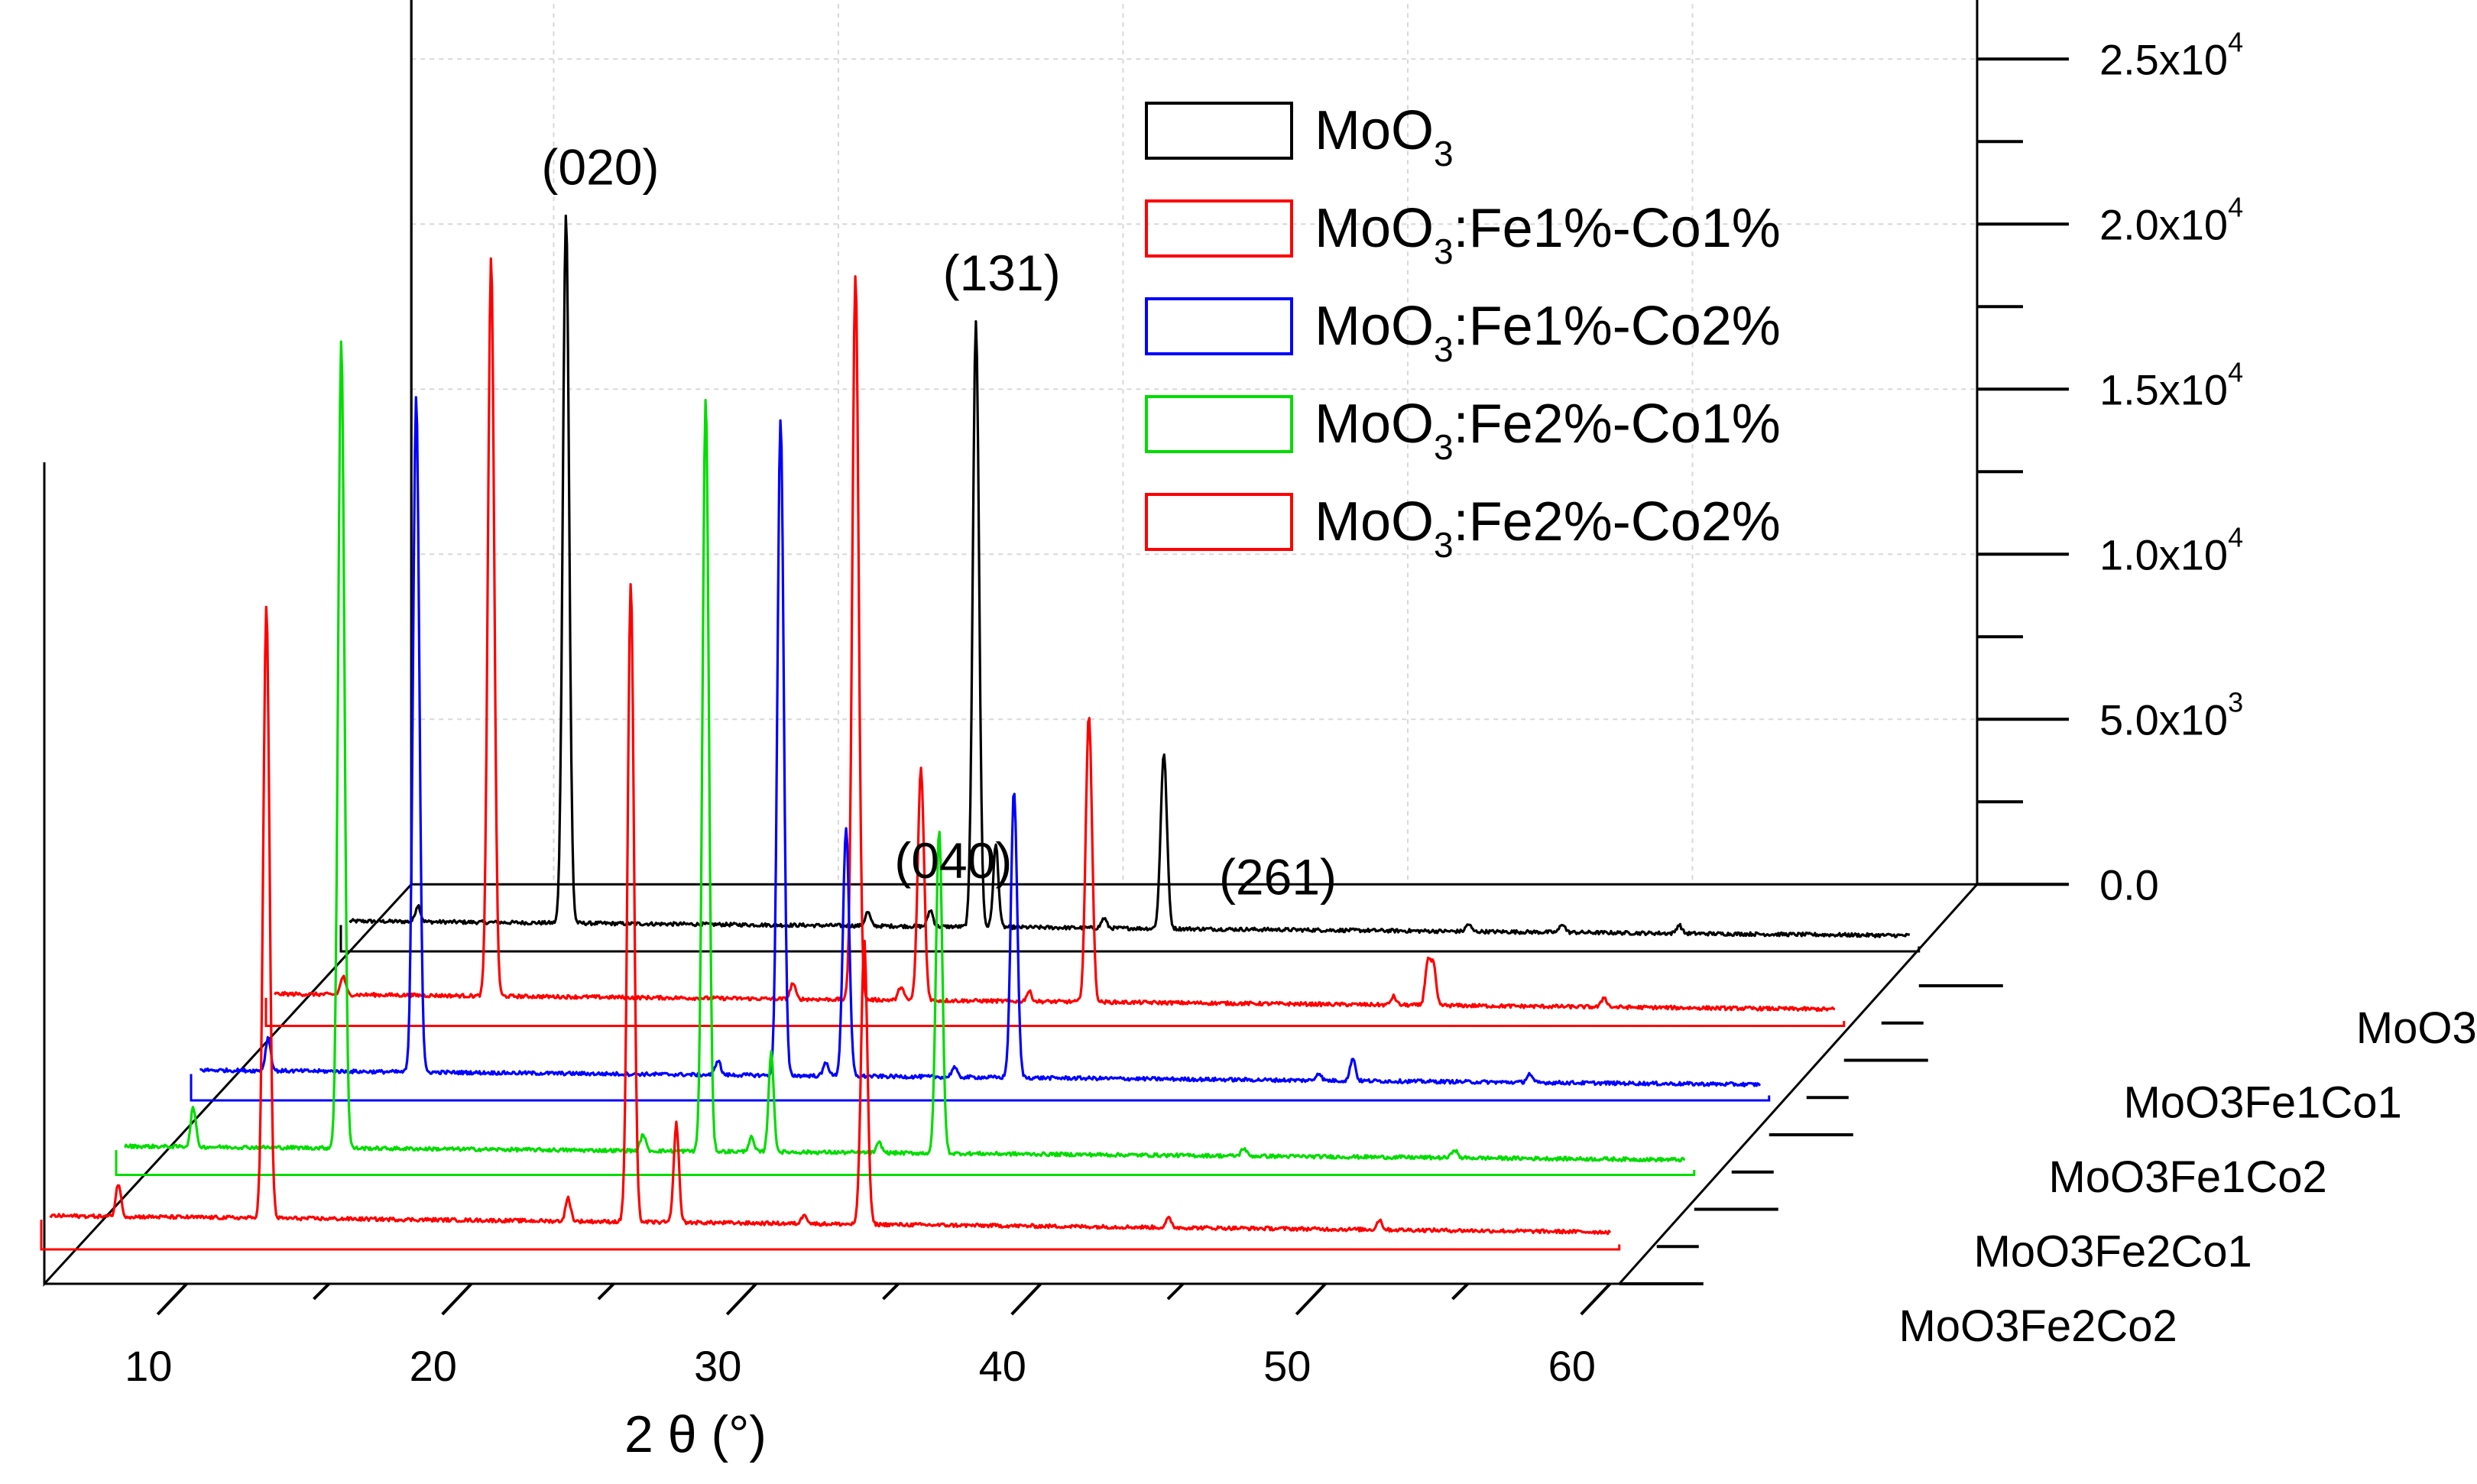 This screenshot has height=1484, width=2477. Describe the element at coordinates (2187, 1177) in the screenshot. I see `depth-tick-label: MoO3Fe1Co2` at that location.